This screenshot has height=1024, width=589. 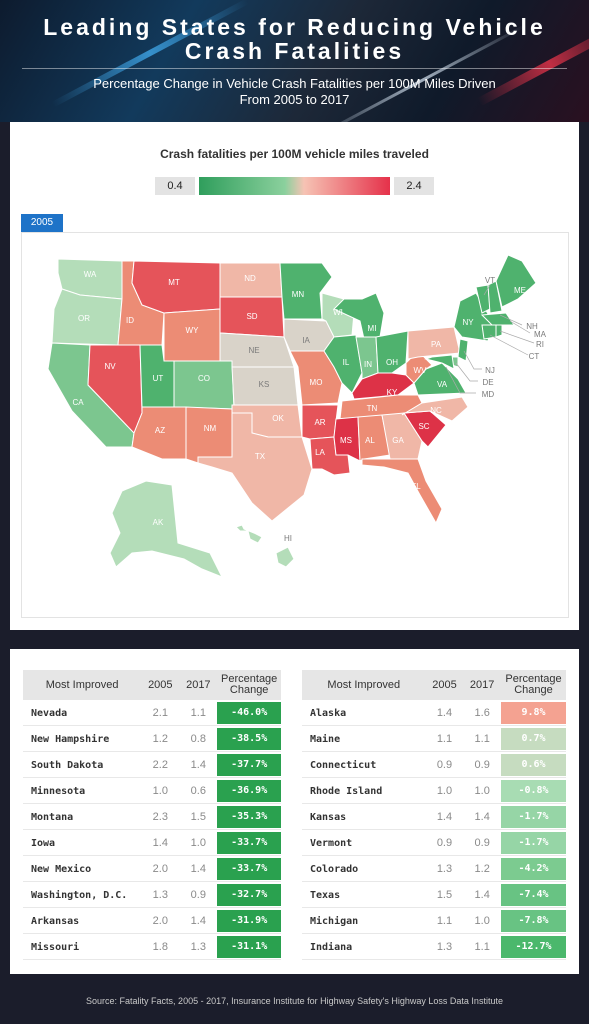 I want to click on pct-change-cell: -38.5%, so click(x=249, y=739).